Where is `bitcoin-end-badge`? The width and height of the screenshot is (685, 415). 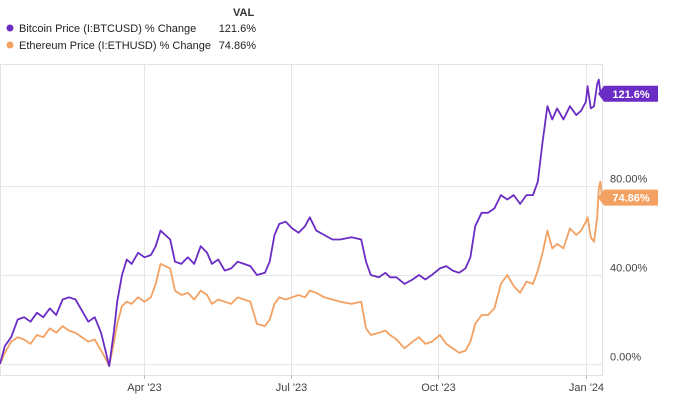
bitcoin-end-badge is located at coordinates (628, 93).